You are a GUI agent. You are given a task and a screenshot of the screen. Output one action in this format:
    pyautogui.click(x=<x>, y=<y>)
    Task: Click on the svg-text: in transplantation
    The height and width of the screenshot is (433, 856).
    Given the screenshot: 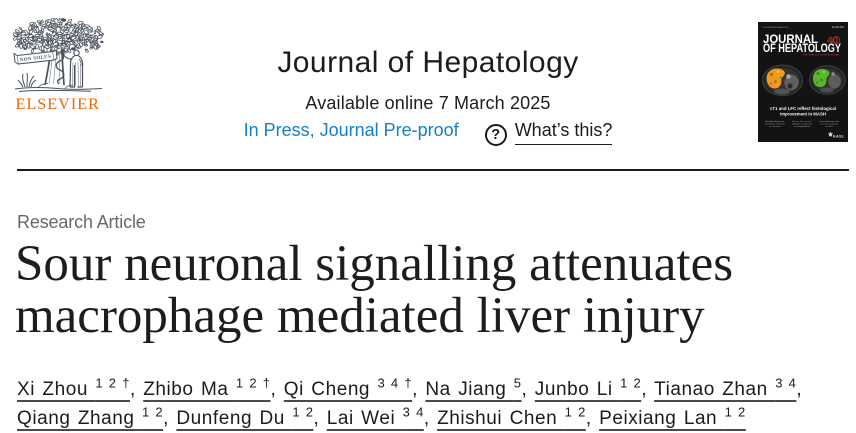 What is the action you would take?
    pyautogui.click(x=802, y=126)
    